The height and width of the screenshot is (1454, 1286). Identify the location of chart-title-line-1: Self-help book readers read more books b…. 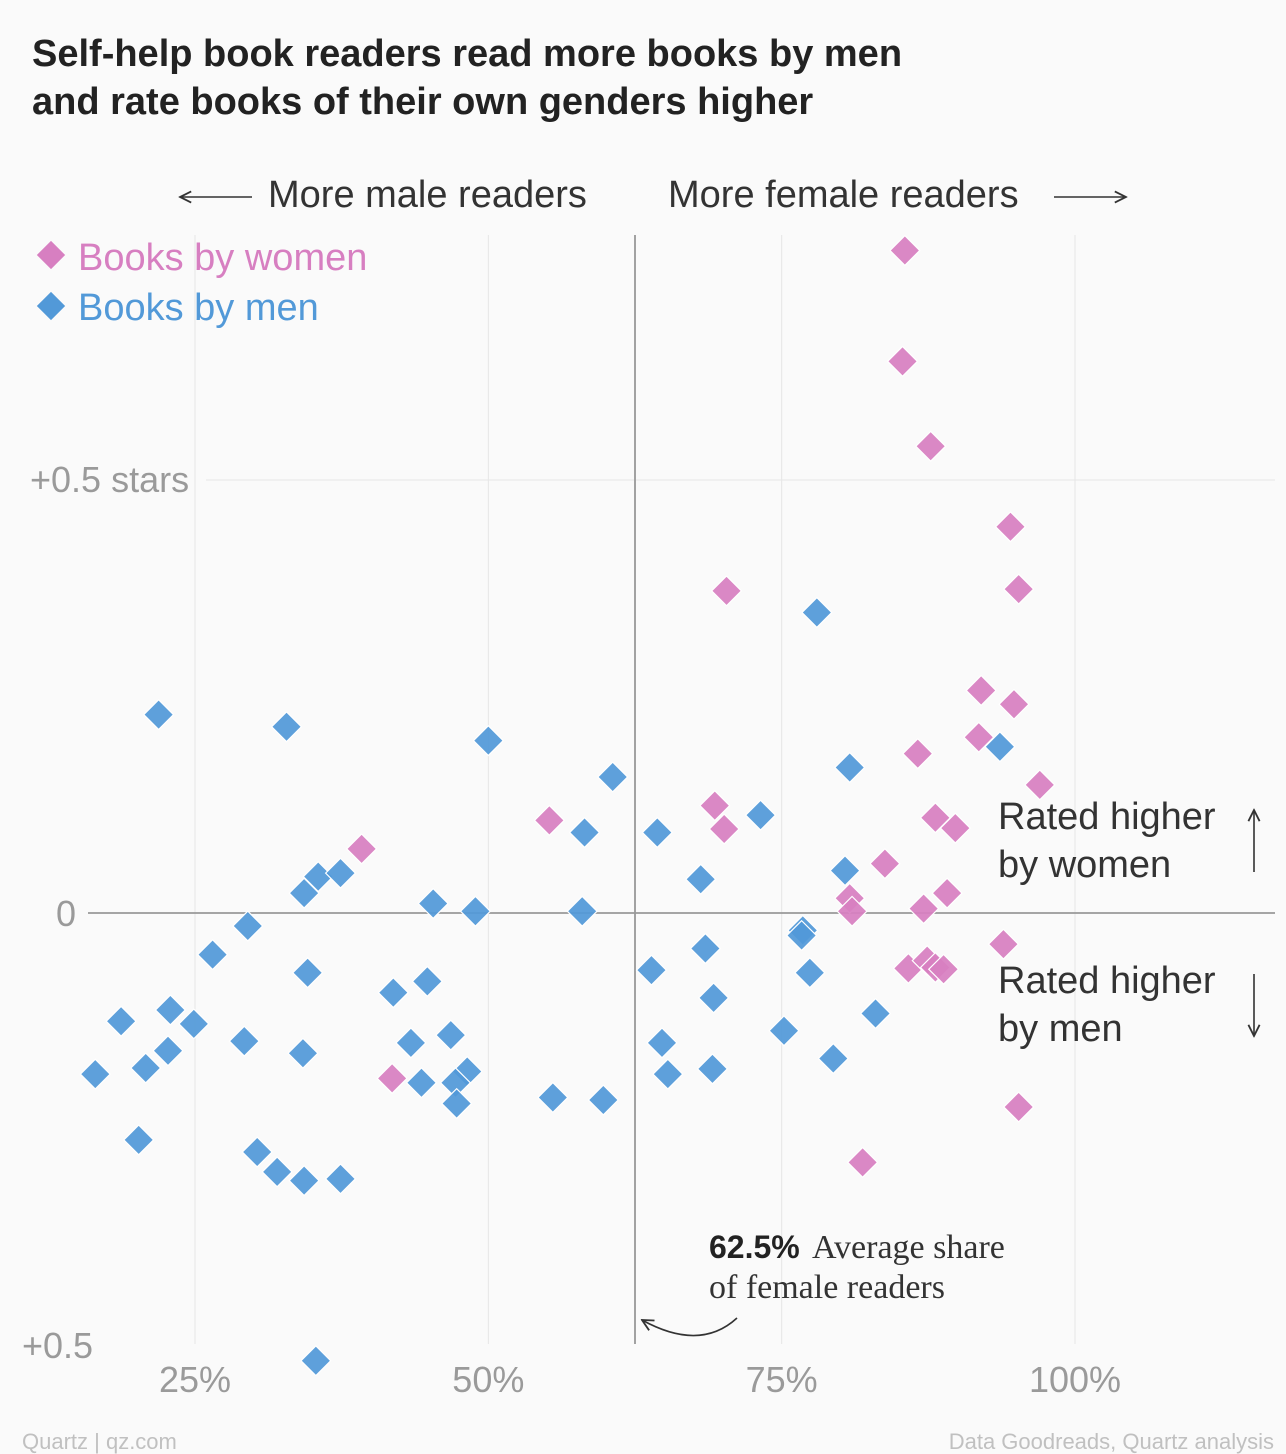
(467, 54).